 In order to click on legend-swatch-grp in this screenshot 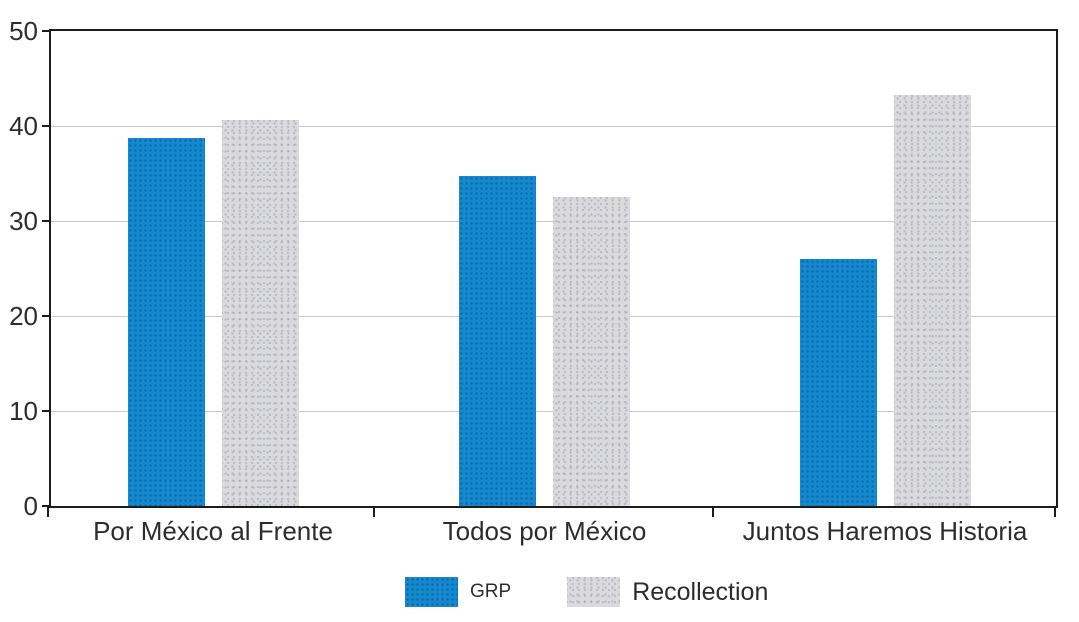, I will do `click(431, 592)`.